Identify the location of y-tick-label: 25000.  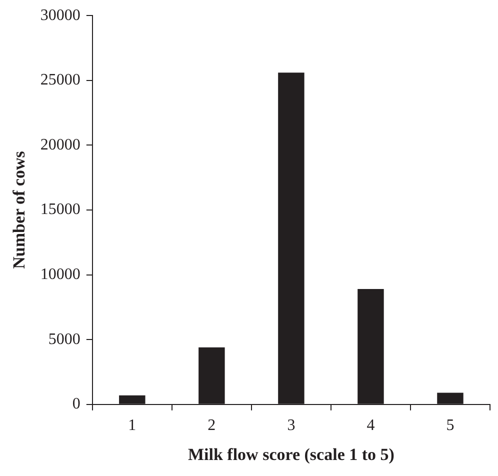
(60, 80).